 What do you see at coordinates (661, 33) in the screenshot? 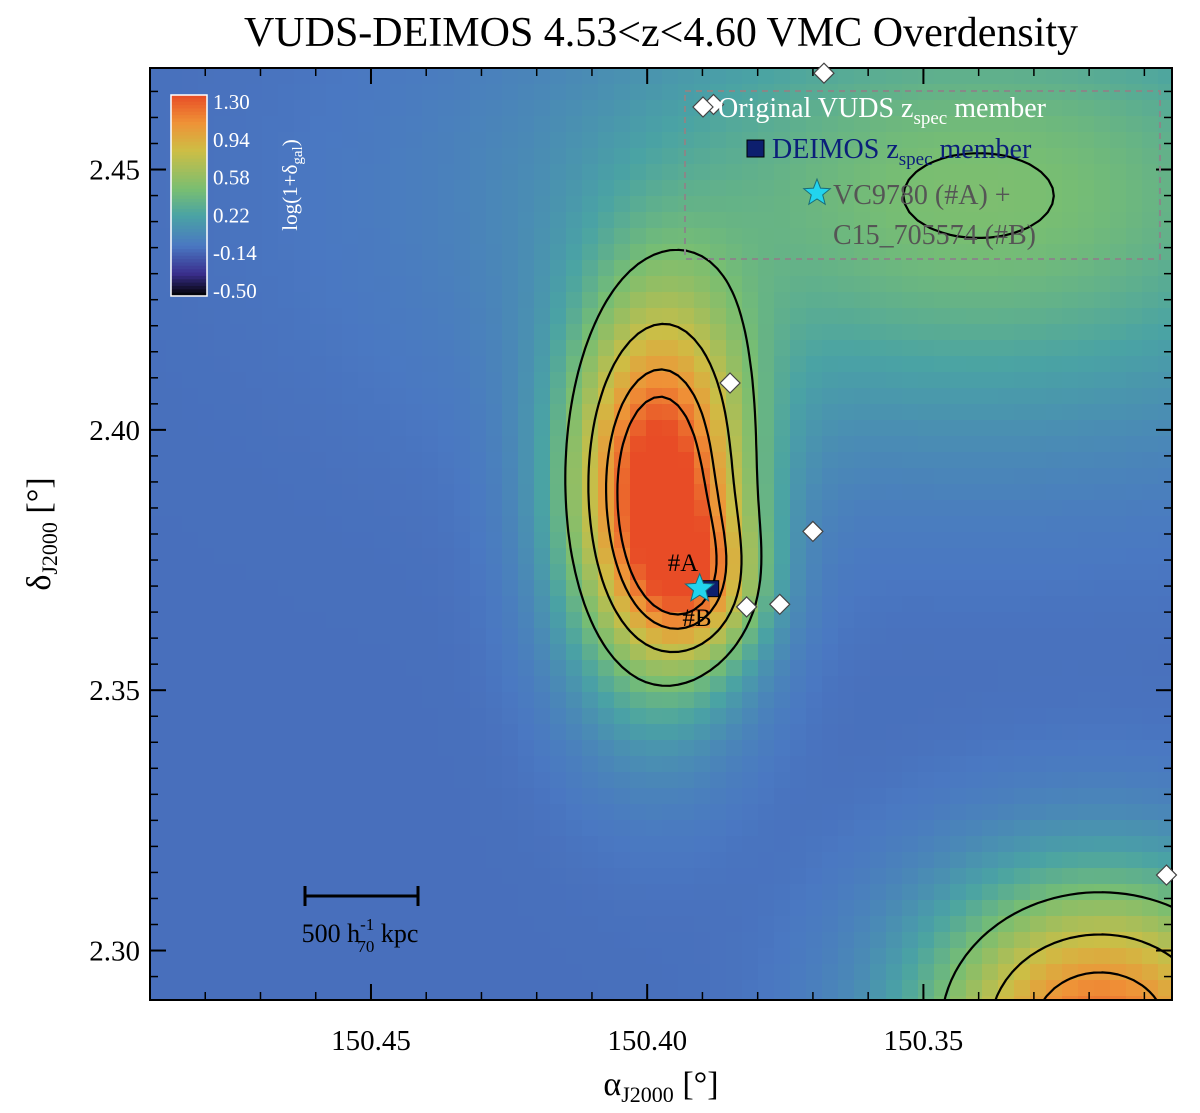
I see `chart-title: VUDS-DEIMOS 4.53<z<4.60 VMC Overdensity` at bounding box center [661, 33].